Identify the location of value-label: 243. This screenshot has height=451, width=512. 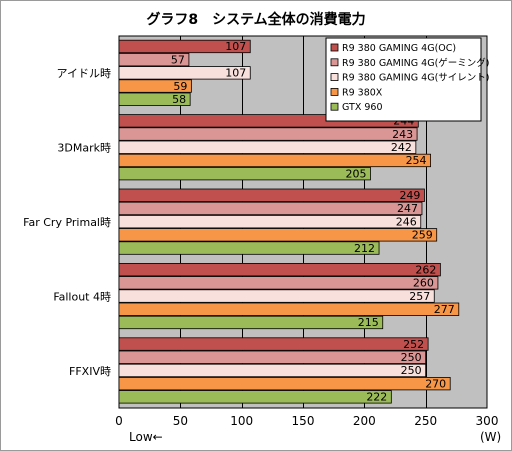
(402, 134).